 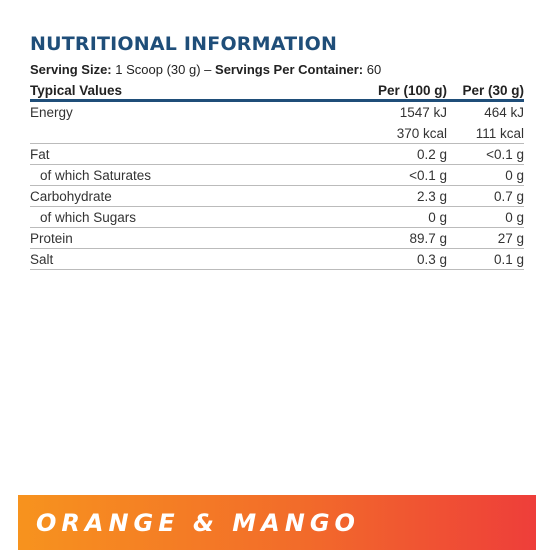 What do you see at coordinates (421, 133) in the screenshot?
I see `row-per-100g: 370 kcal` at bounding box center [421, 133].